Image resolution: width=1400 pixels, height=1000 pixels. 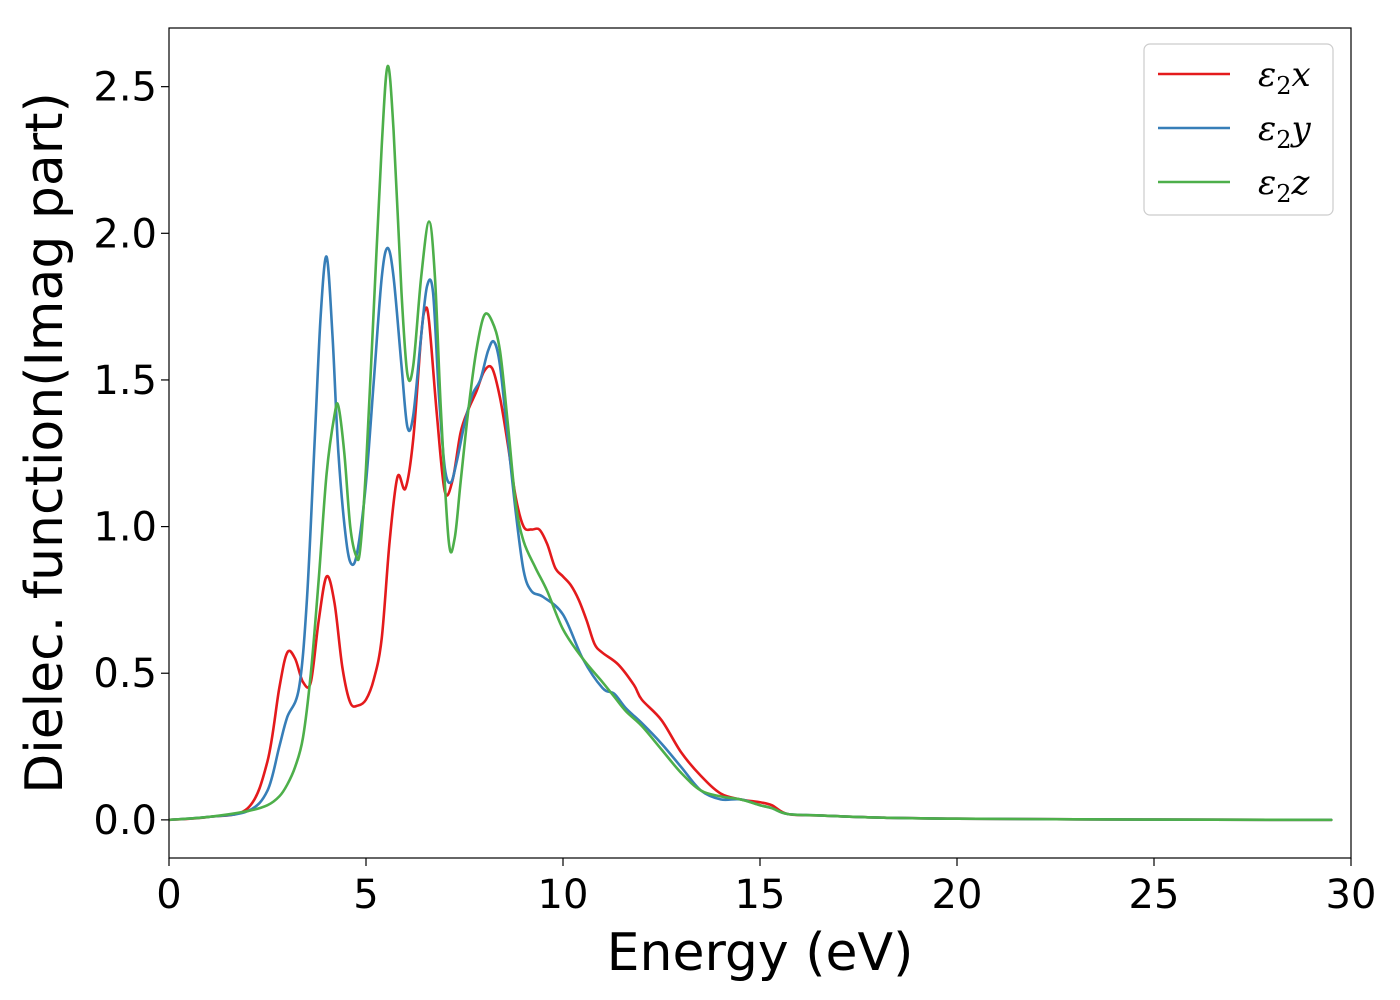 I want to click on legend-entry-label: ε2x, so click(x=1284, y=77).